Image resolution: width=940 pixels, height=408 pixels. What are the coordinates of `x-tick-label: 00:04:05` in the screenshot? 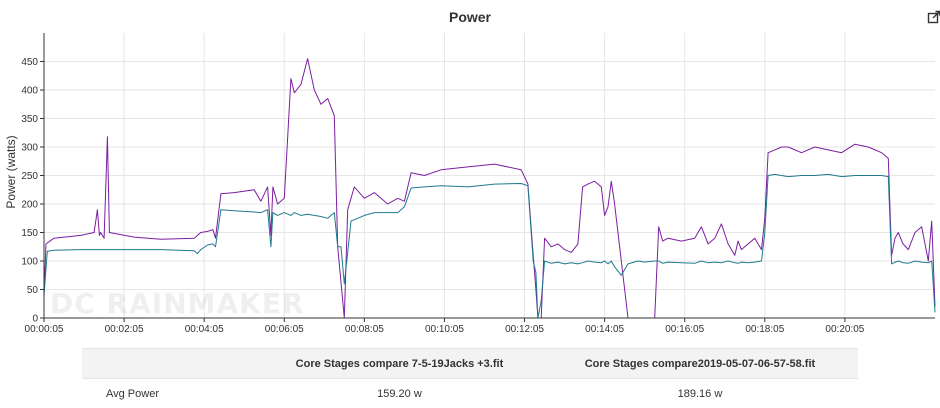 It's located at (204, 329).